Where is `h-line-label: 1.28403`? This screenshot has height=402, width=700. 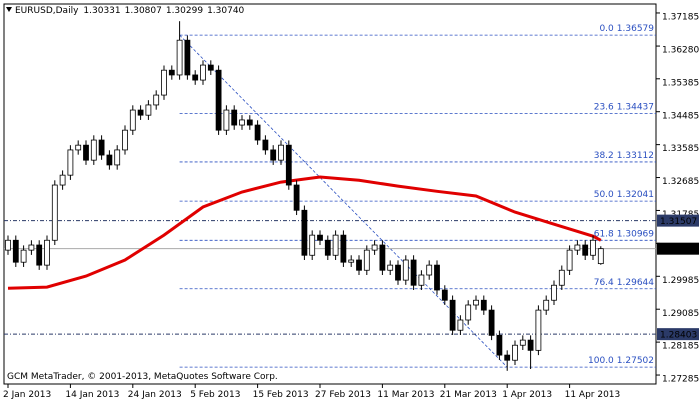 h-line-label: 1.28403 is located at coordinates (678, 336).